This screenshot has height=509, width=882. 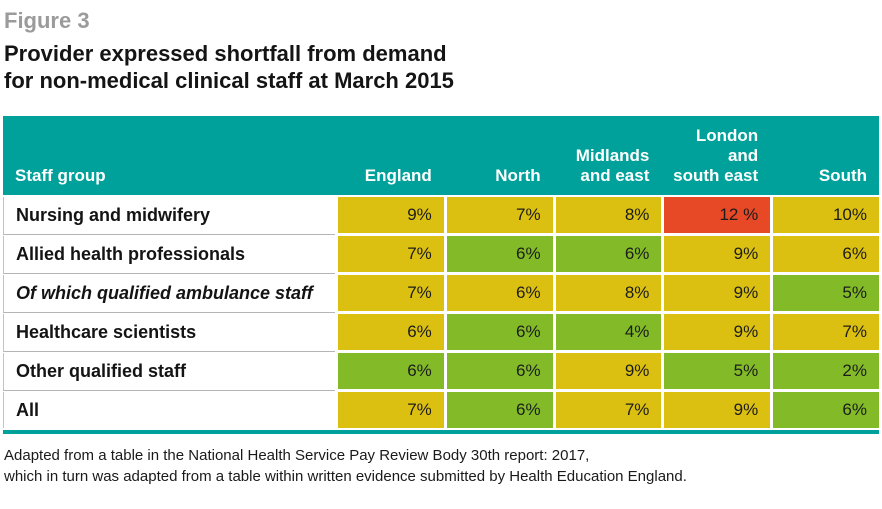 I want to click on column-header-midlands-and-east: Midlands and east, so click(x=612, y=165).